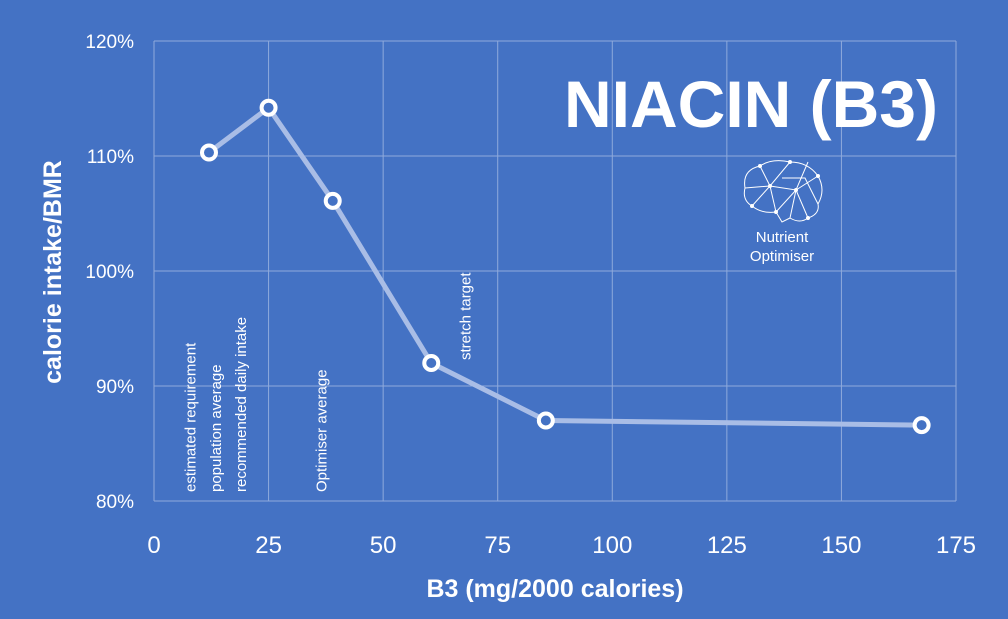 The width and height of the screenshot is (1008, 619). Describe the element at coordinates (383, 545) in the screenshot. I see `x-tick-label: 50` at that location.